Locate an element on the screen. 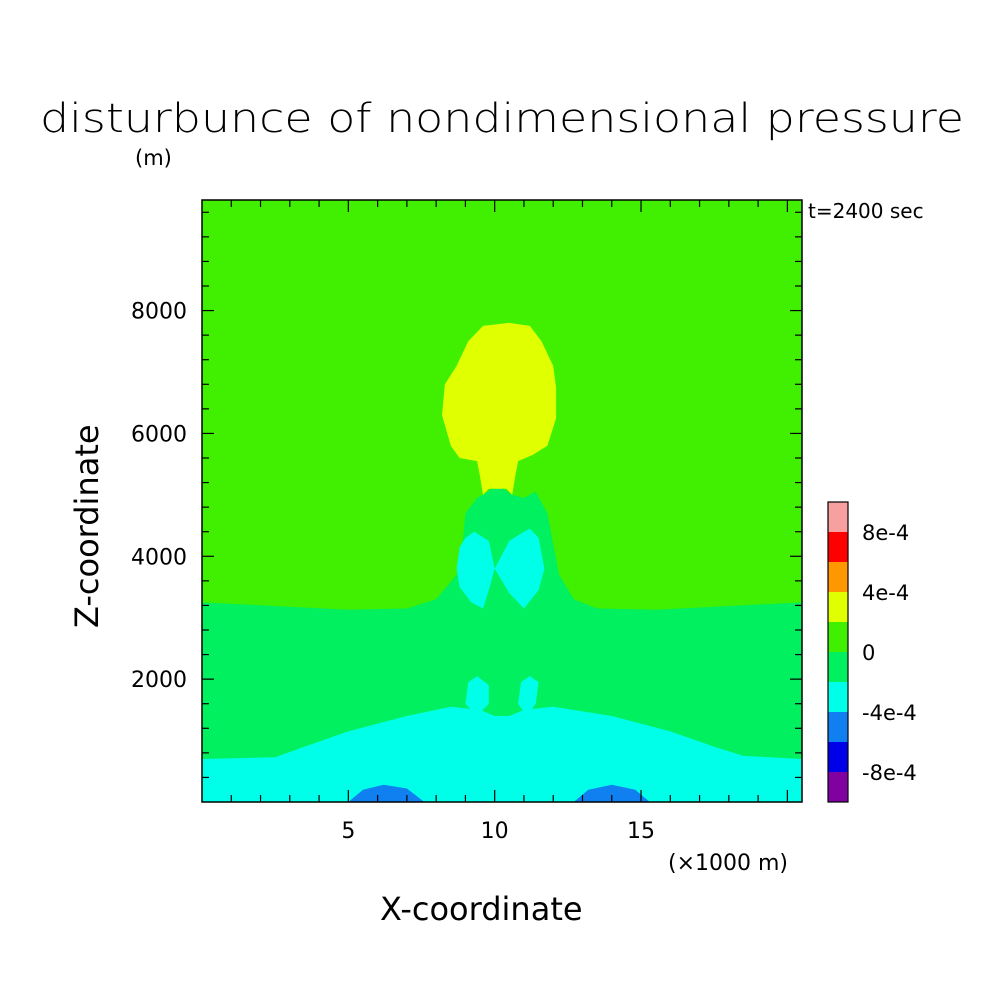 The height and width of the screenshot is (1004, 1004). y-tick-label: 6000 is located at coordinates (159, 434).